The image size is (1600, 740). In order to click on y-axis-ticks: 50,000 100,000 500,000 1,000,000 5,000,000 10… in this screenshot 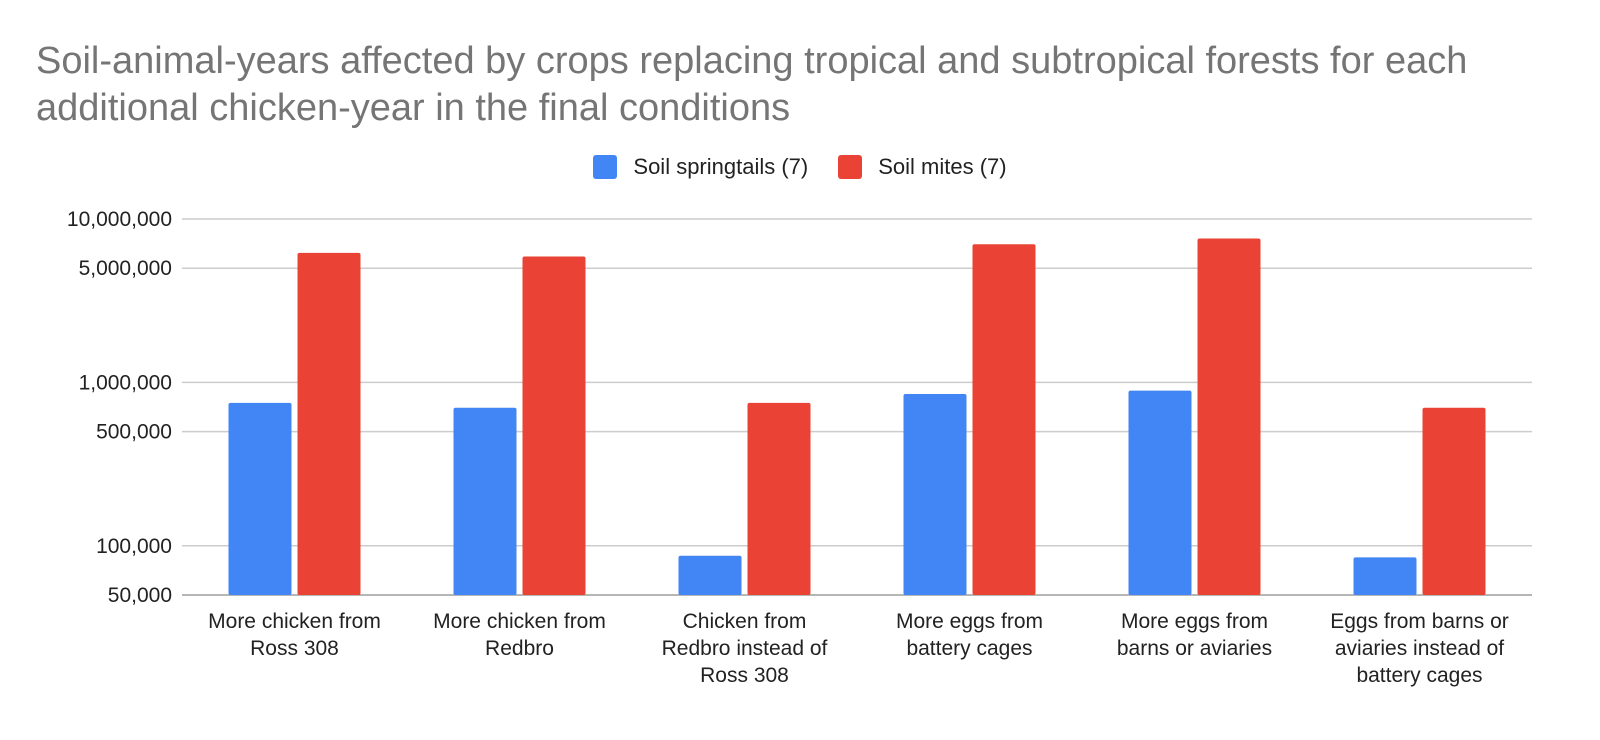, I will do `click(119, 407)`.